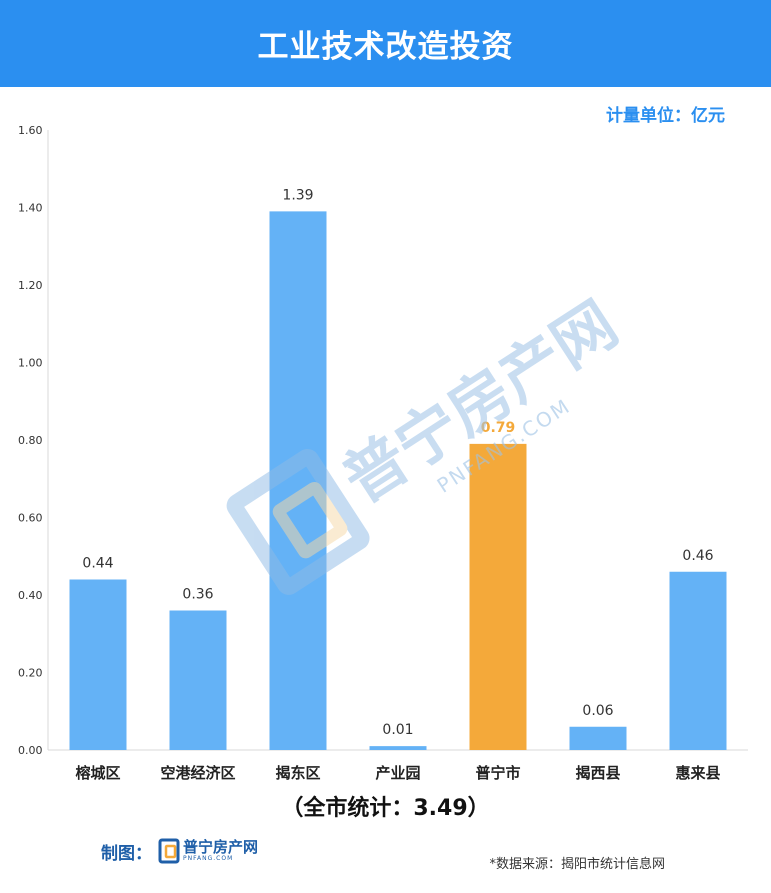 This screenshot has height=893, width=771. I want to click on x-category-label: 普宁市, so click(497, 773).